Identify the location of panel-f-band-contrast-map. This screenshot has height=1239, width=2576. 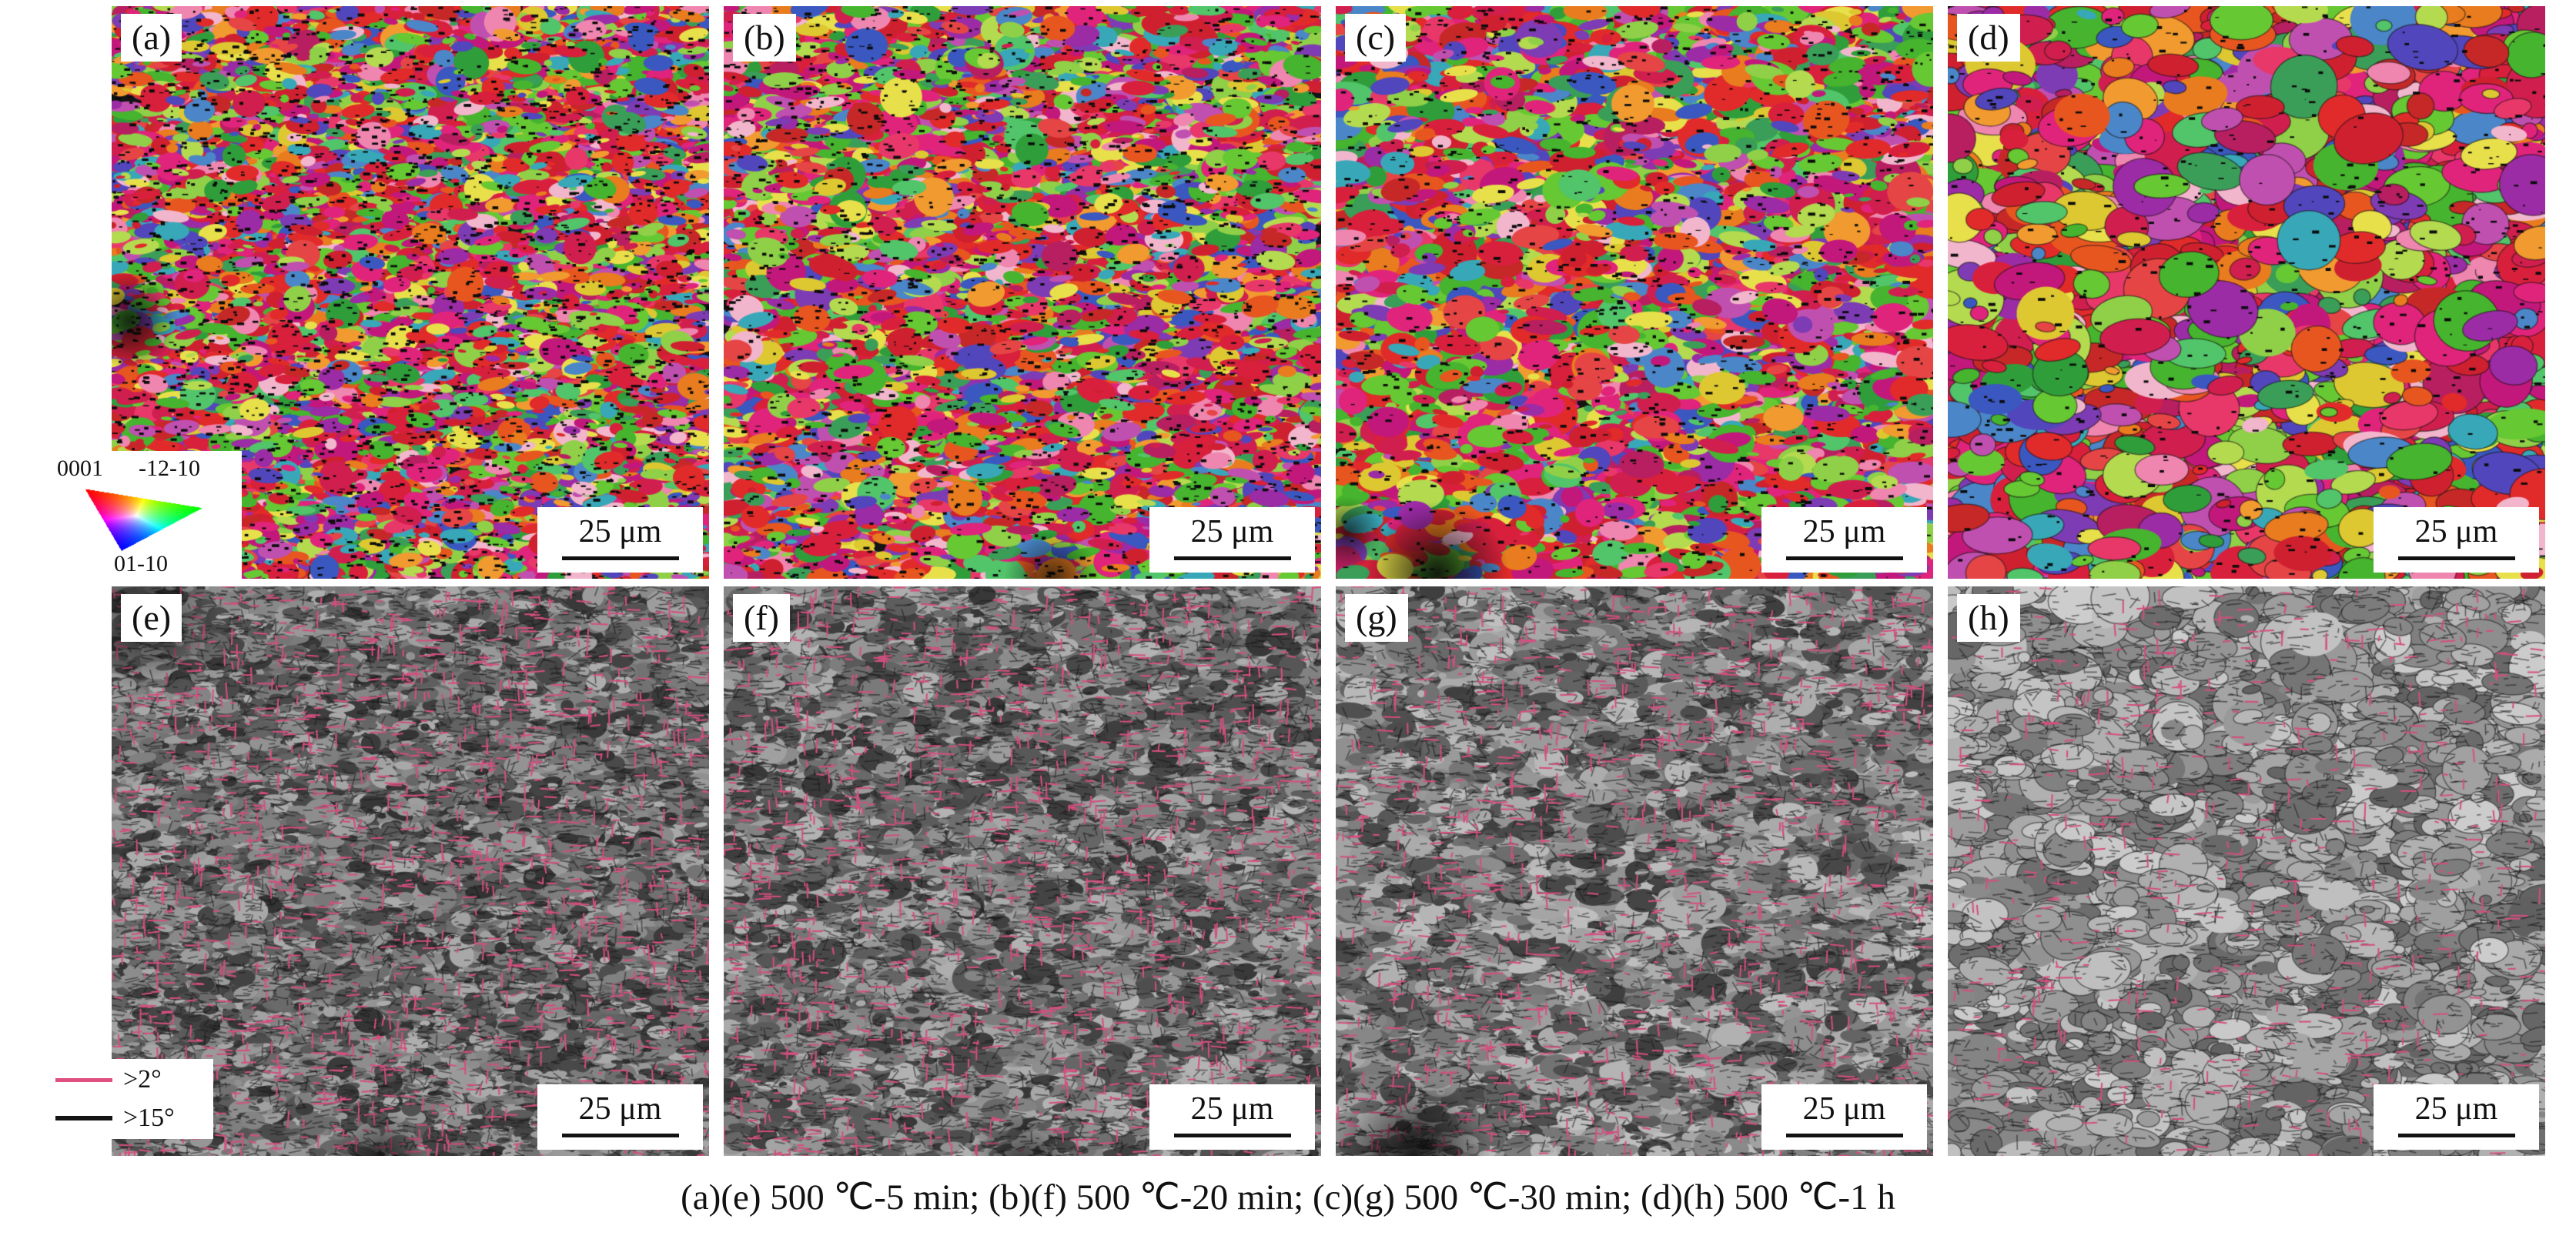
(1022, 871).